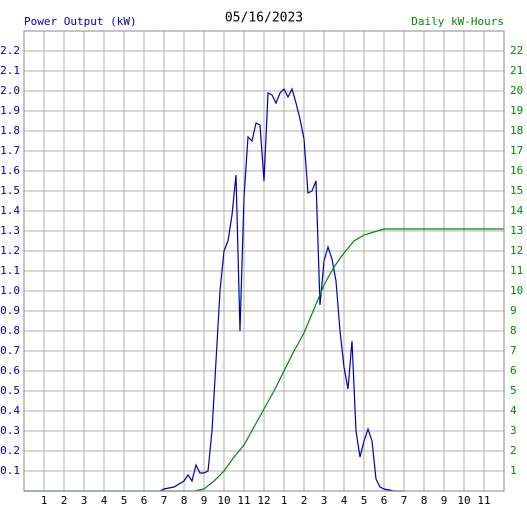 The height and width of the screenshot is (510, 527). Describe the element at coordinates (516, 270) in the screenshot. I see `y2-tick-label: 11` at that location.